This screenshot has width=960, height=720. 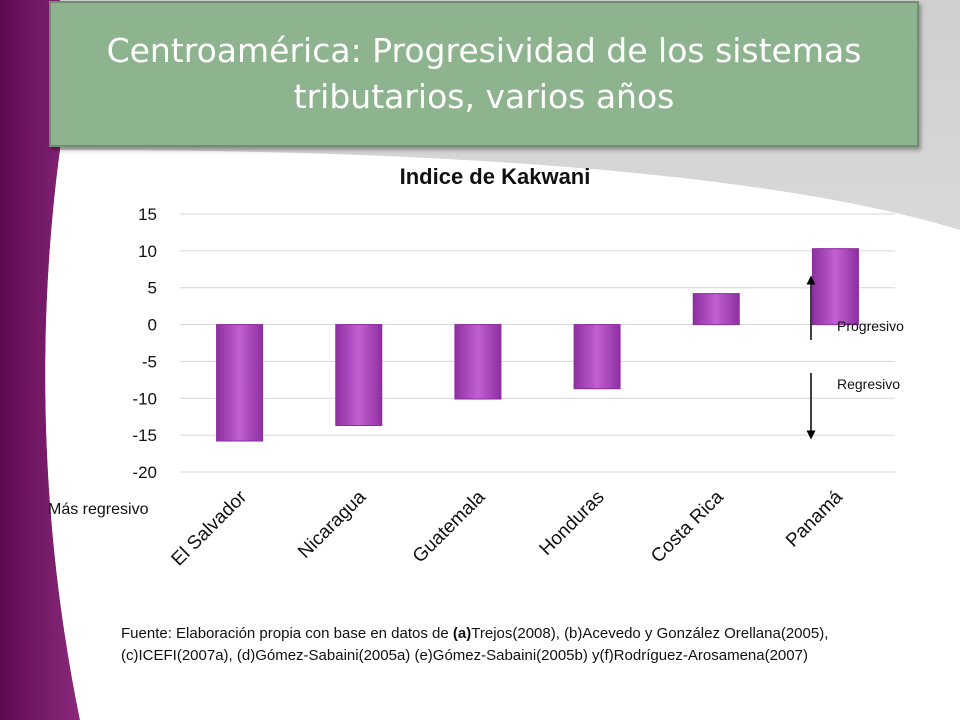 I want to click on y-axis-tick-labels: 15 10 5 0 -5 -10 -15 -20, so click(x=144, y=343).